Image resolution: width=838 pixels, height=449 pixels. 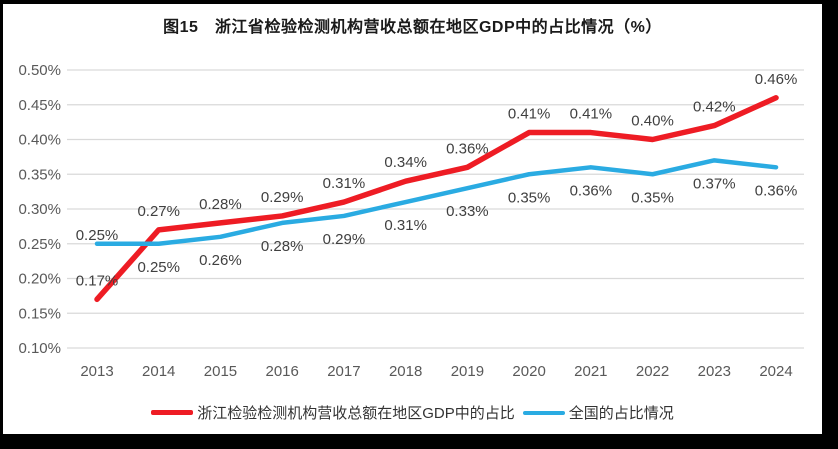 What do you see at coordinates (39, 140) in the screenshot?
I see `y-tick-label: 0.40%` at bounding box center [39, 140].